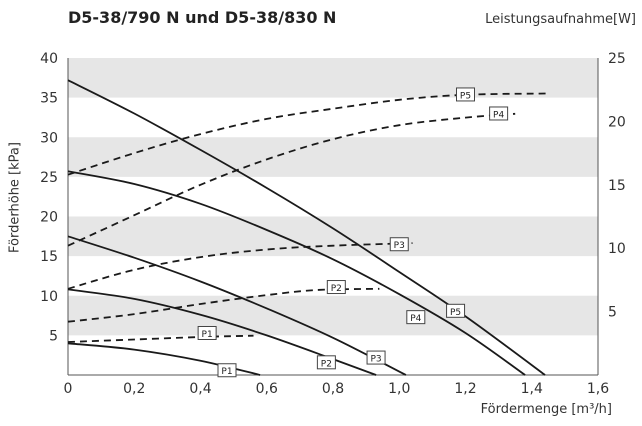 The height and width of the screenshot is (426, 642). What do you see at coordinates (134, 389) in the screenshot?
I see `x-tick-label: 0,2` at bounding box center [134, 389].